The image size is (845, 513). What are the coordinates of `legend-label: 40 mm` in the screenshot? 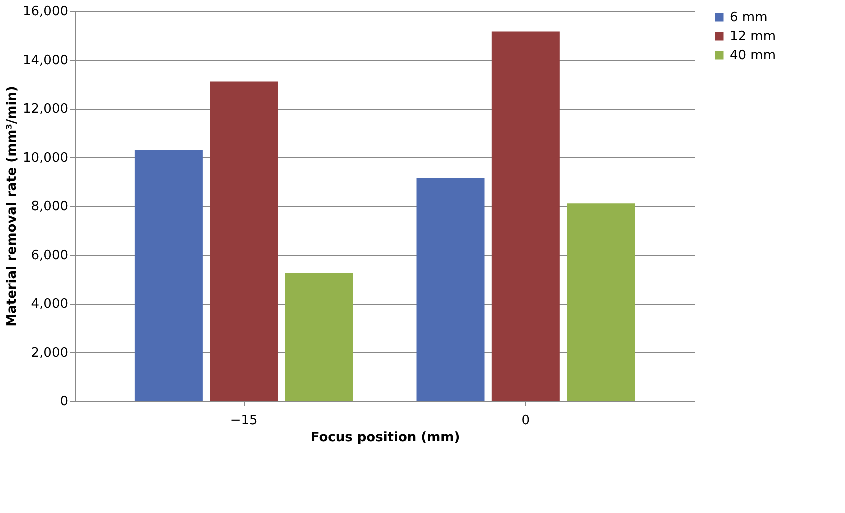 It's located at (753, 56).